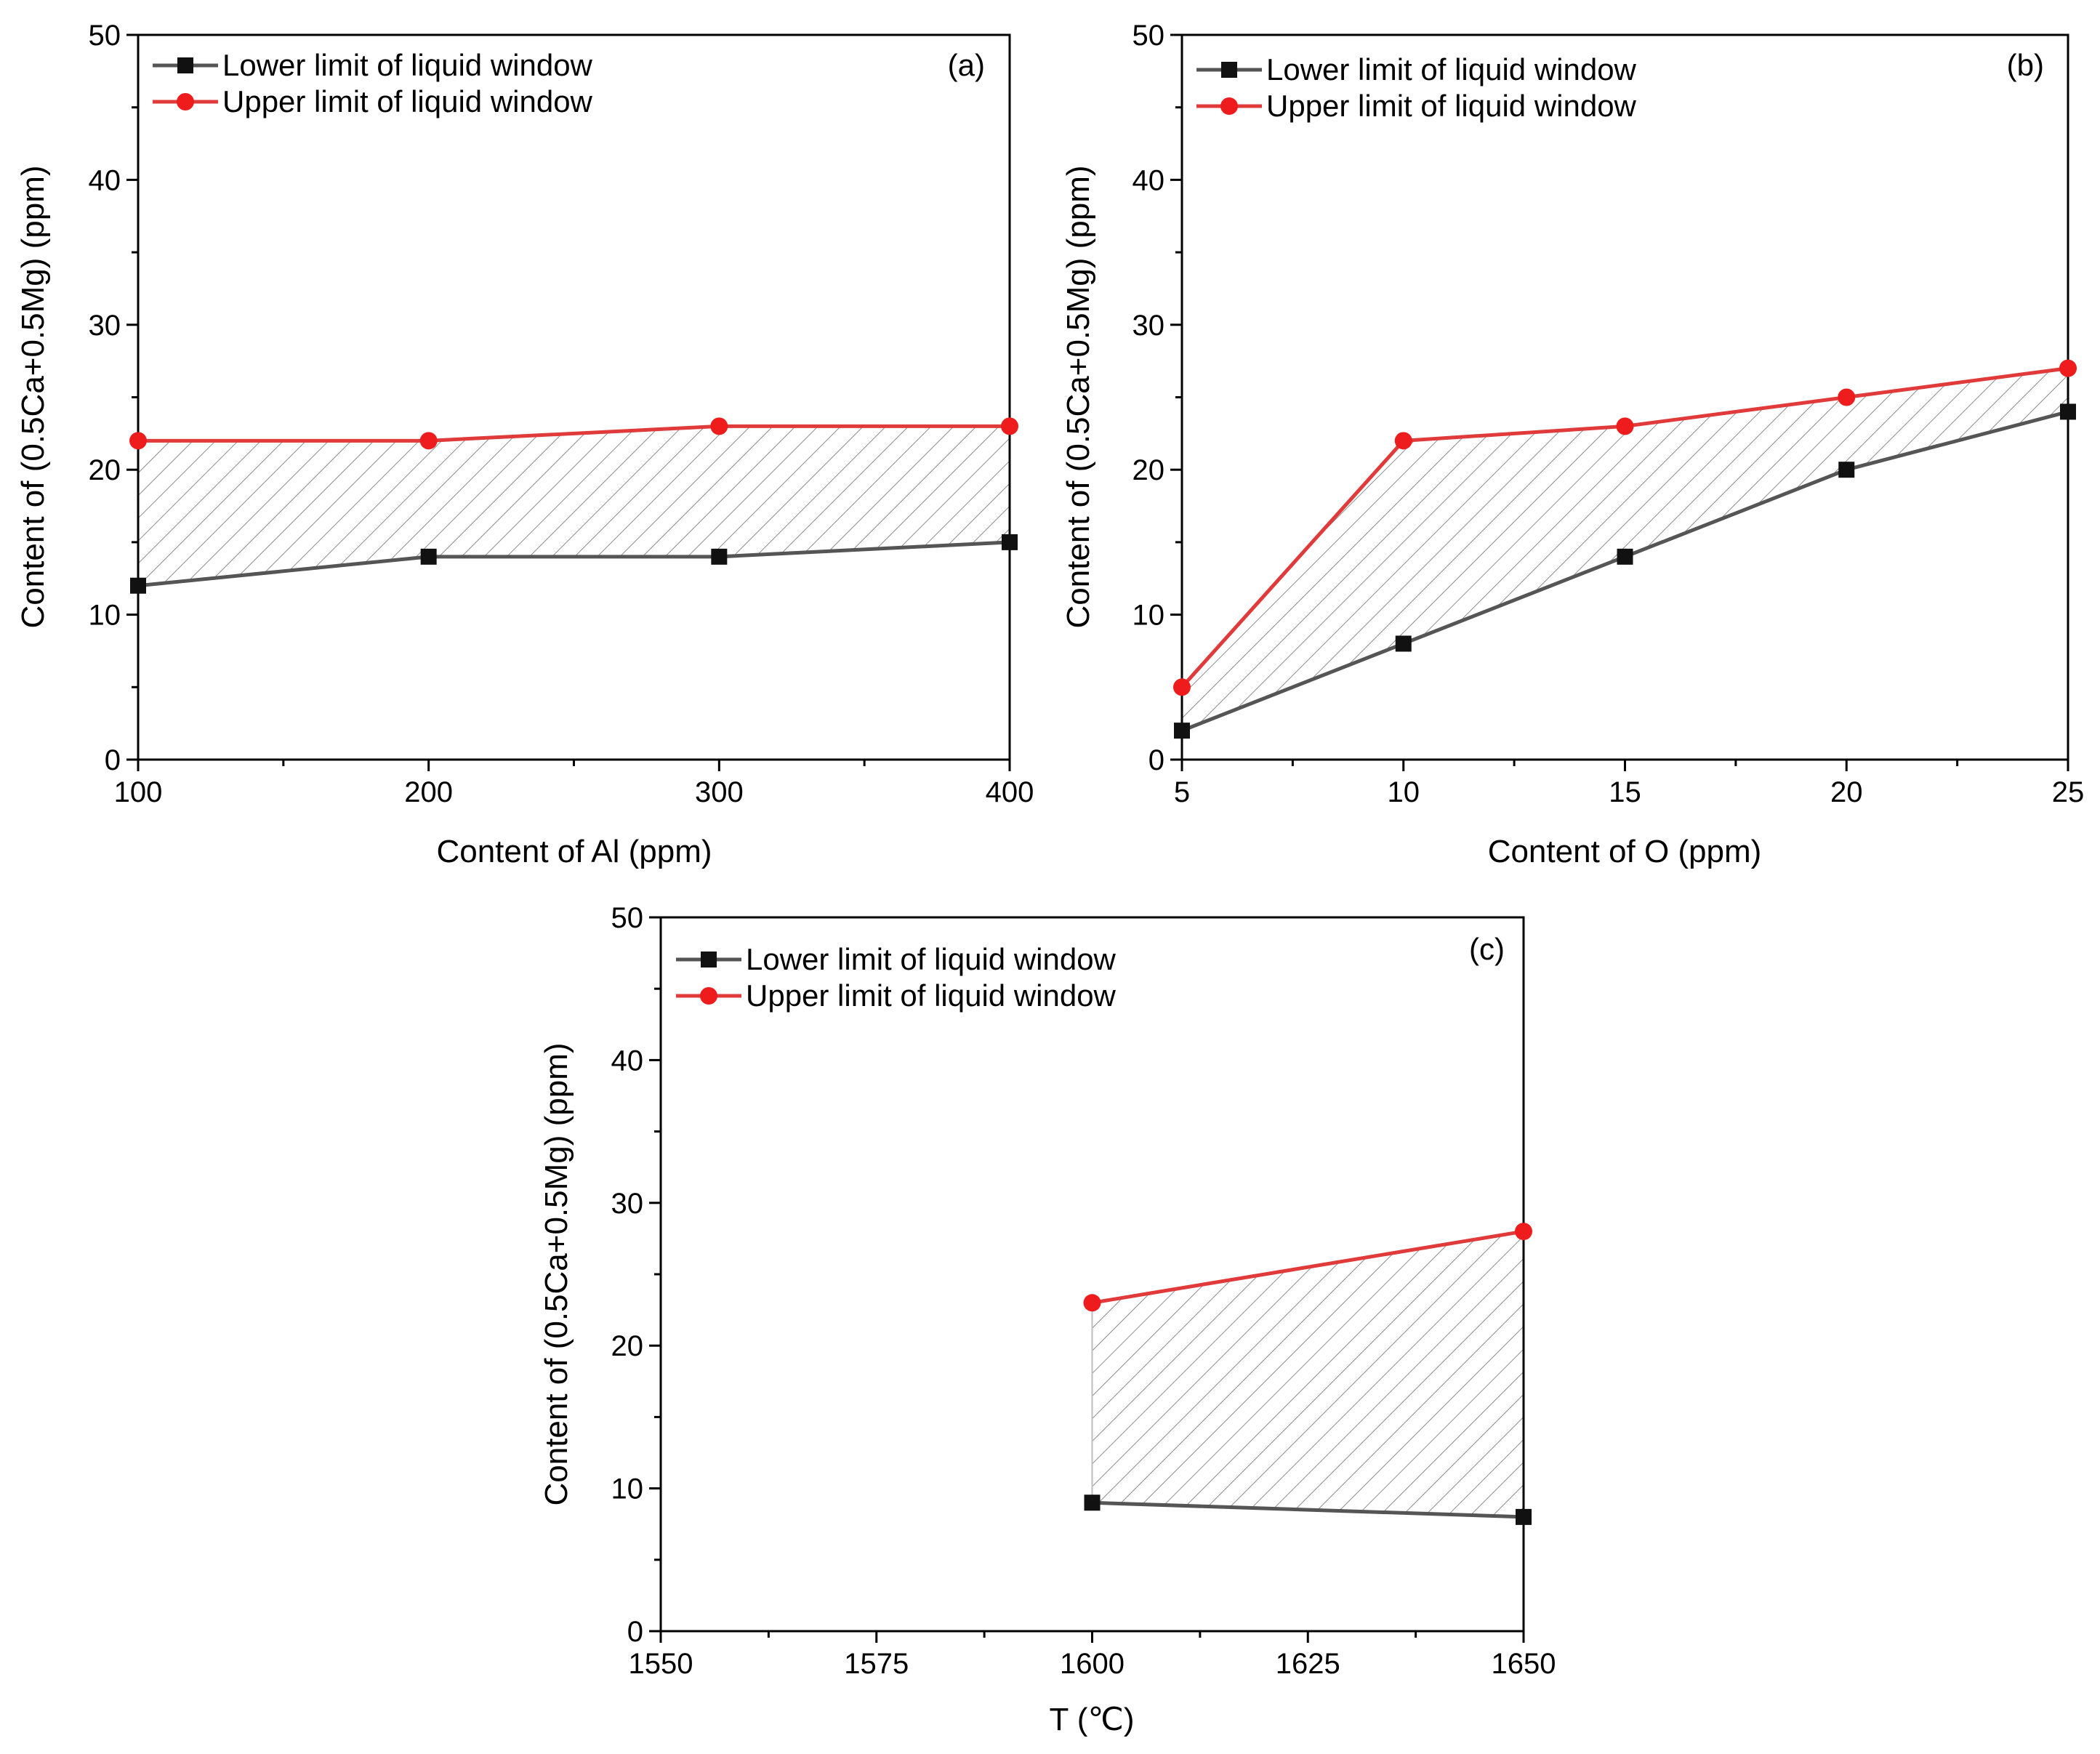 The width and height of the screenshot is (2100, 1754). What do you see at coordinates (876, 1664) in the screenshot?
I see `x-tick-label: 1575` at bounding box center [876, 1664].